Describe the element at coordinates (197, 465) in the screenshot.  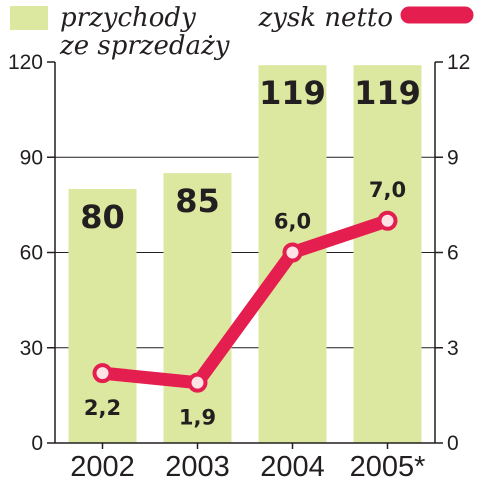
I see `x-tick-label: 2003` at that location.